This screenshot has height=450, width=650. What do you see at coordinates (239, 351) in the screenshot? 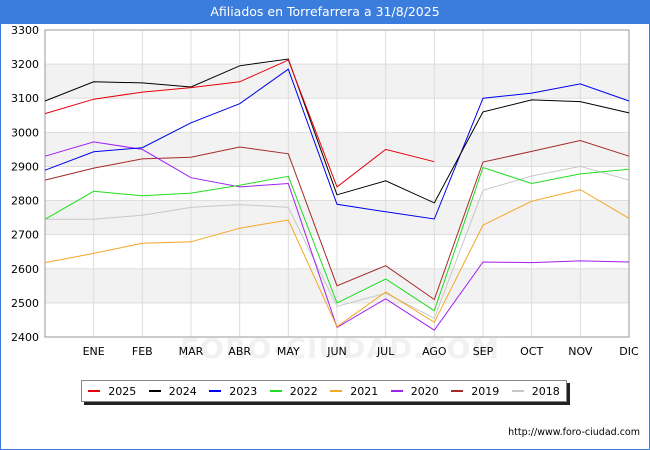
I see `x-tick-label: ABR` at bounding box center [239, 351].